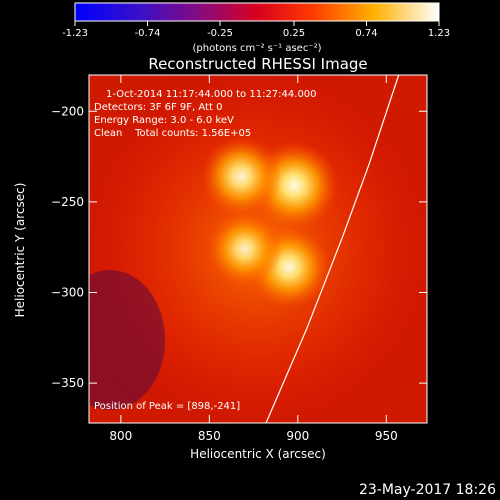 This screenshot has height=500, width=500. What do you see at coordinates (294, 33) in the screenshot?
I see `colorbar-tick-label: 0.25` at bounding box center [294, 33].